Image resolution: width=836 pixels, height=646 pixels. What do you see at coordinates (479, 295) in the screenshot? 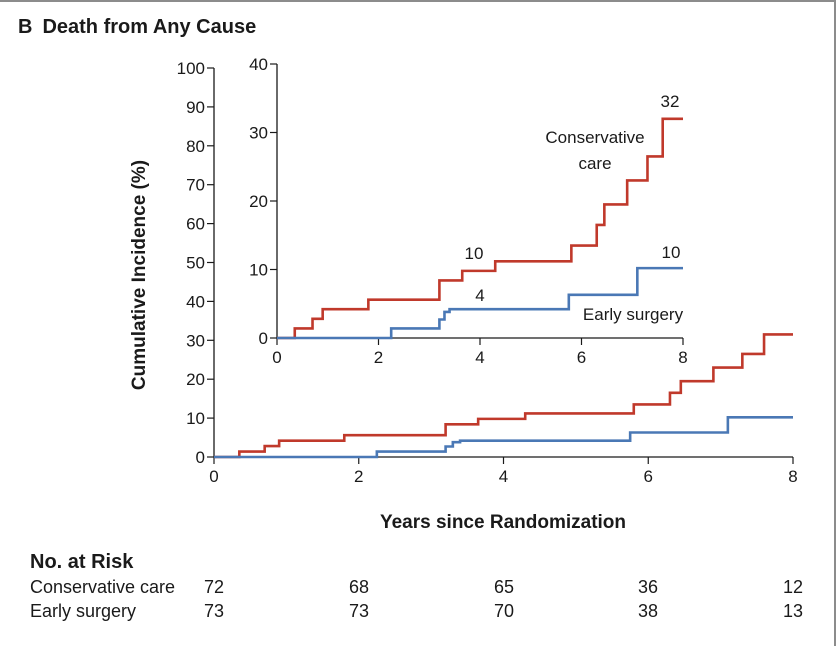
I see `annotation-early-mid-value: 4` at bounding box center [479, 295].